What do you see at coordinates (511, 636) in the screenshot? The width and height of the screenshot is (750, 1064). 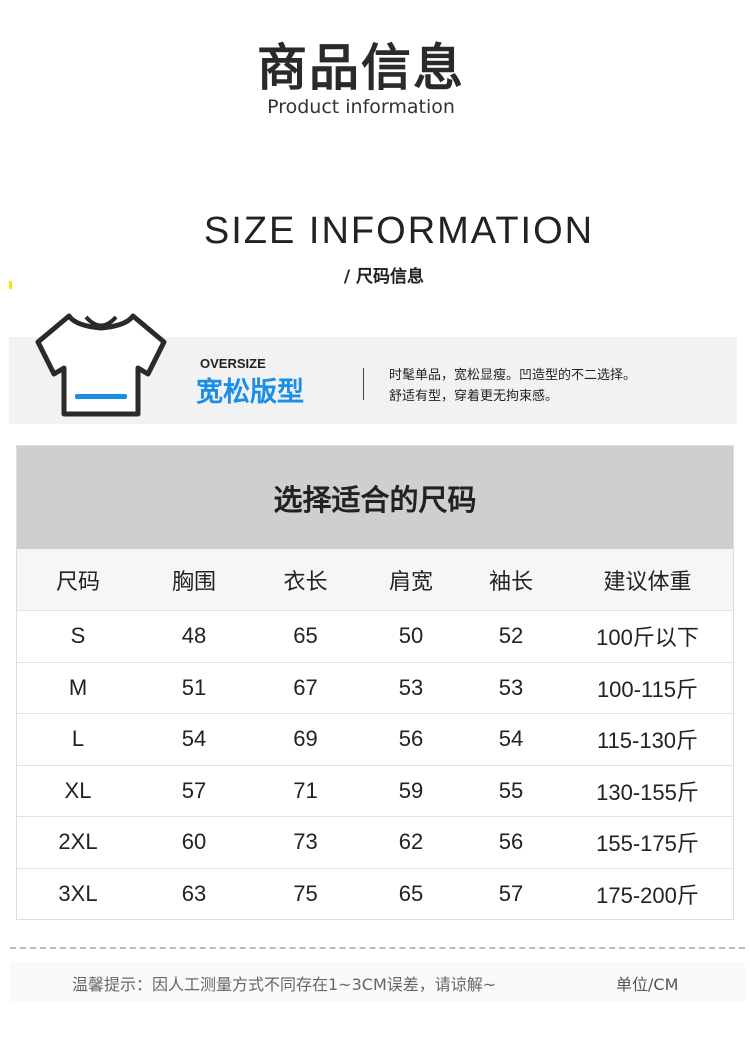 I see `table-cell: 52` at bounding box center [511, 636].